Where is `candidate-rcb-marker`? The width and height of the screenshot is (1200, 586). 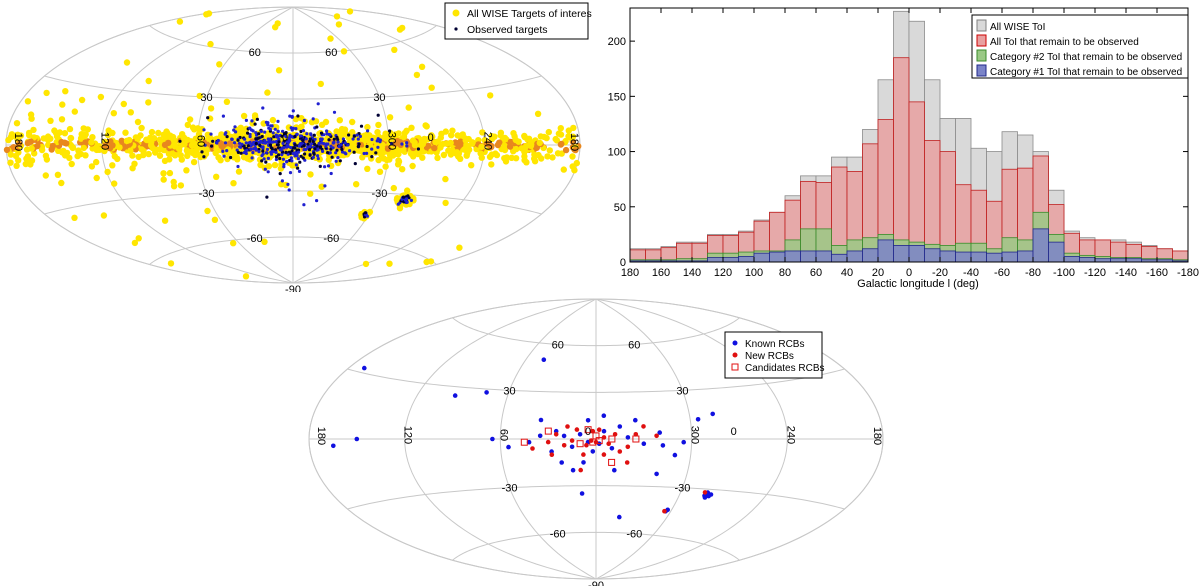
candidate-rcb-marker is located at coordinates (524, 442).